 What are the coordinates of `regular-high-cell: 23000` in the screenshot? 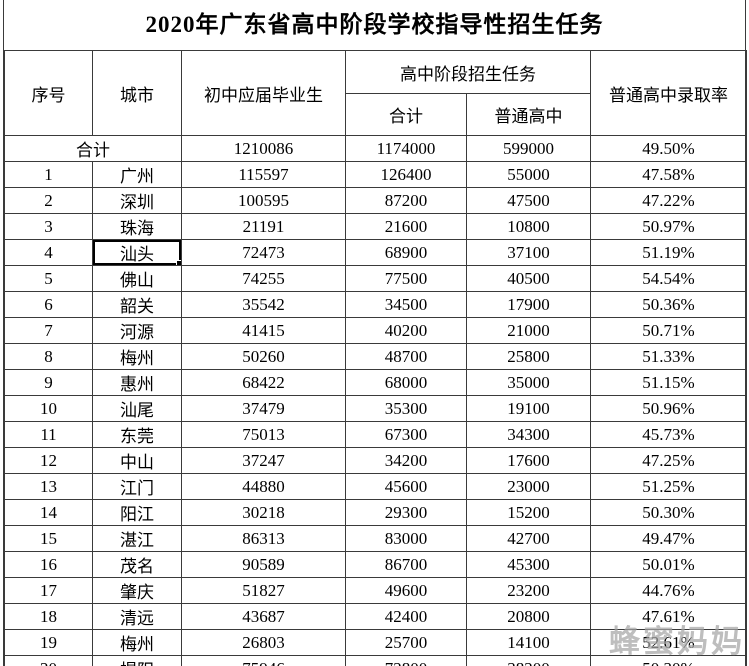 It's located at (528, 486).